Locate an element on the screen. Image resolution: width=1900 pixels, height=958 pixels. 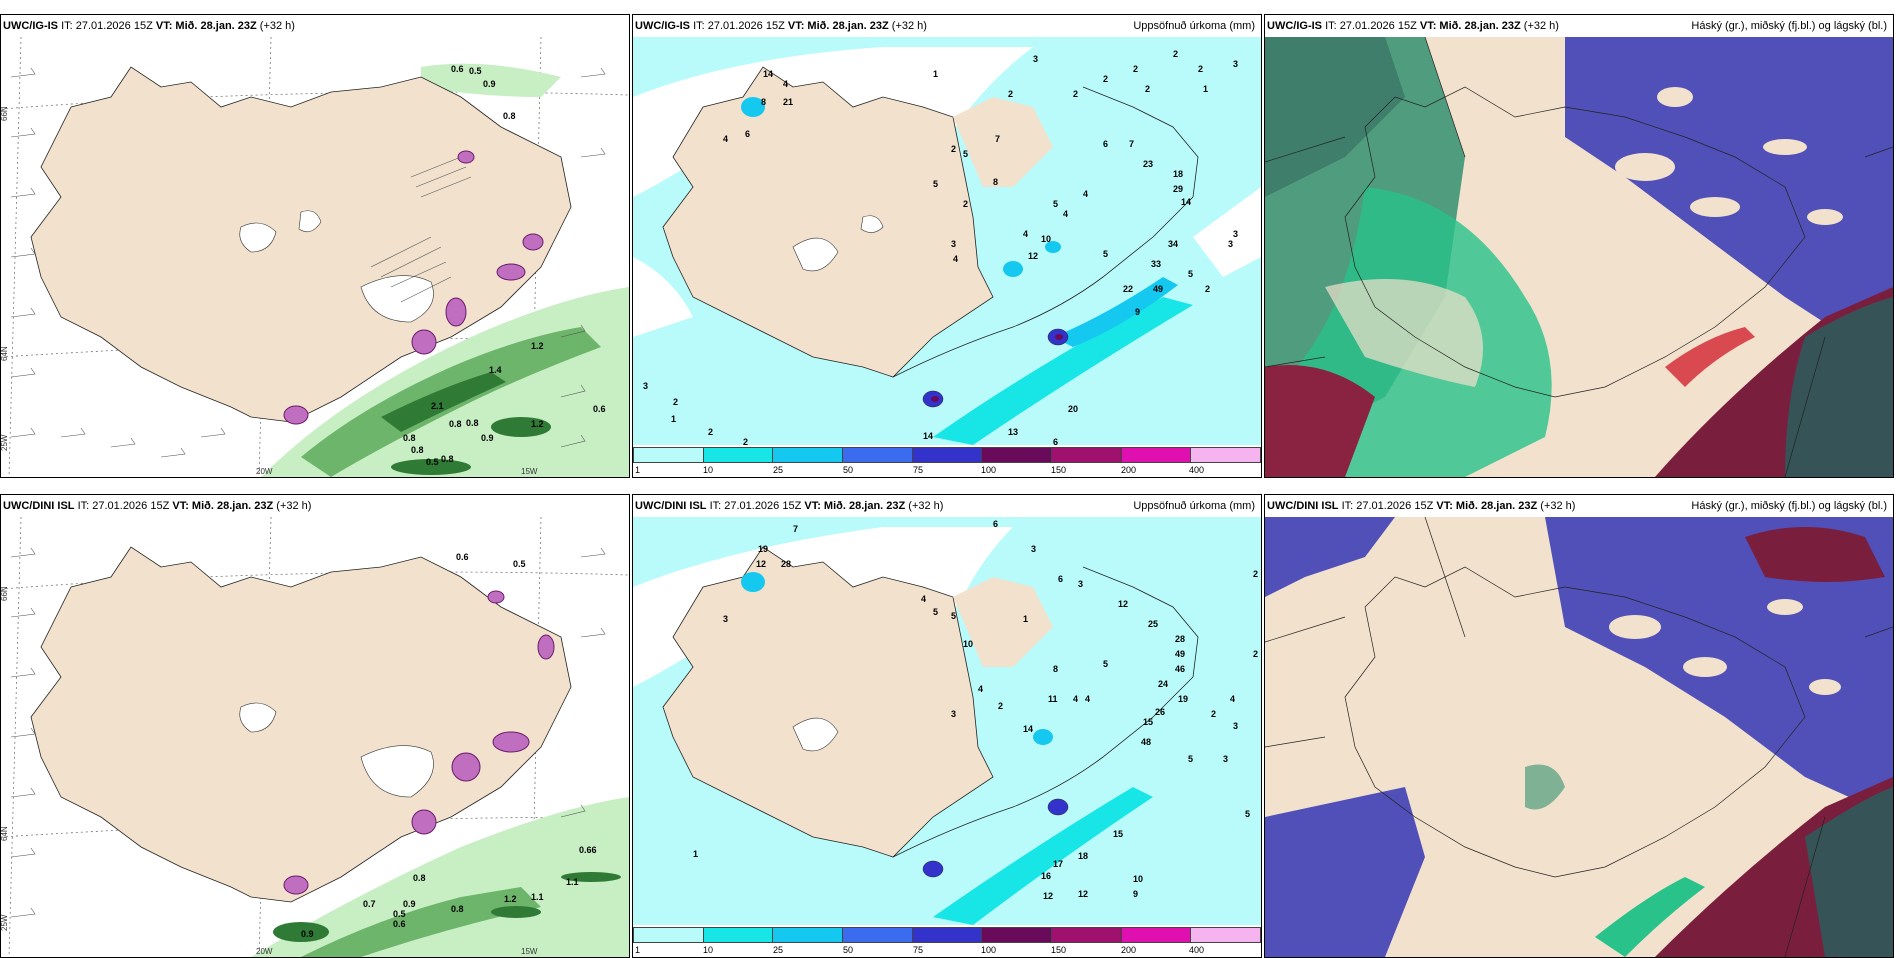
colorbar-label: 200 is located at coordinates (1129, 470).